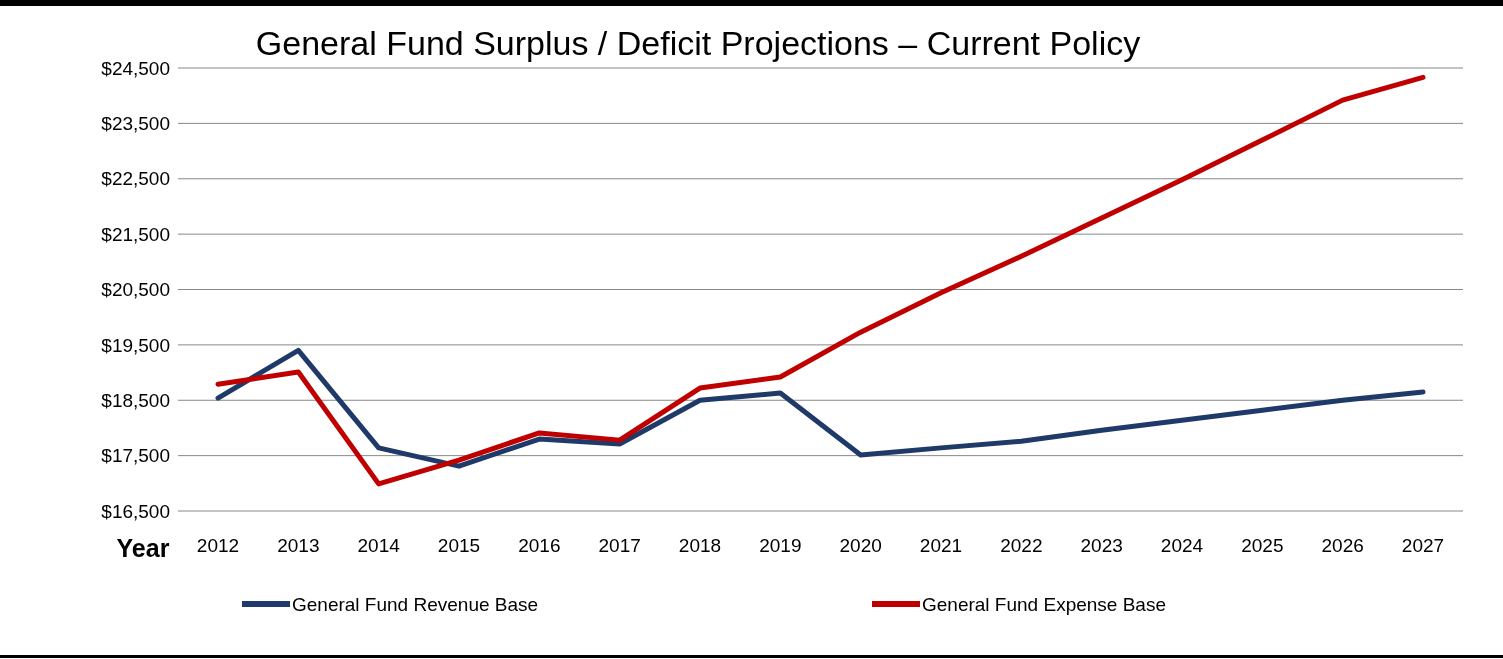 The width and height of the screenshot is (1503, 659). I want to click on y-tick-label: $22,500, so click(135, 179).